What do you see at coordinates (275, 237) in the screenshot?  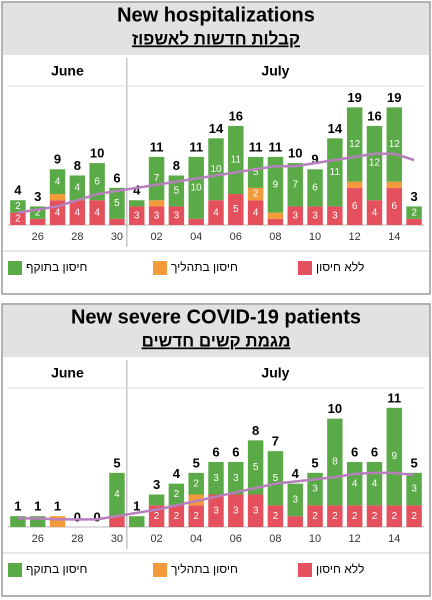 I see `x-tick-label: 08` at bounding box center [275, 237].